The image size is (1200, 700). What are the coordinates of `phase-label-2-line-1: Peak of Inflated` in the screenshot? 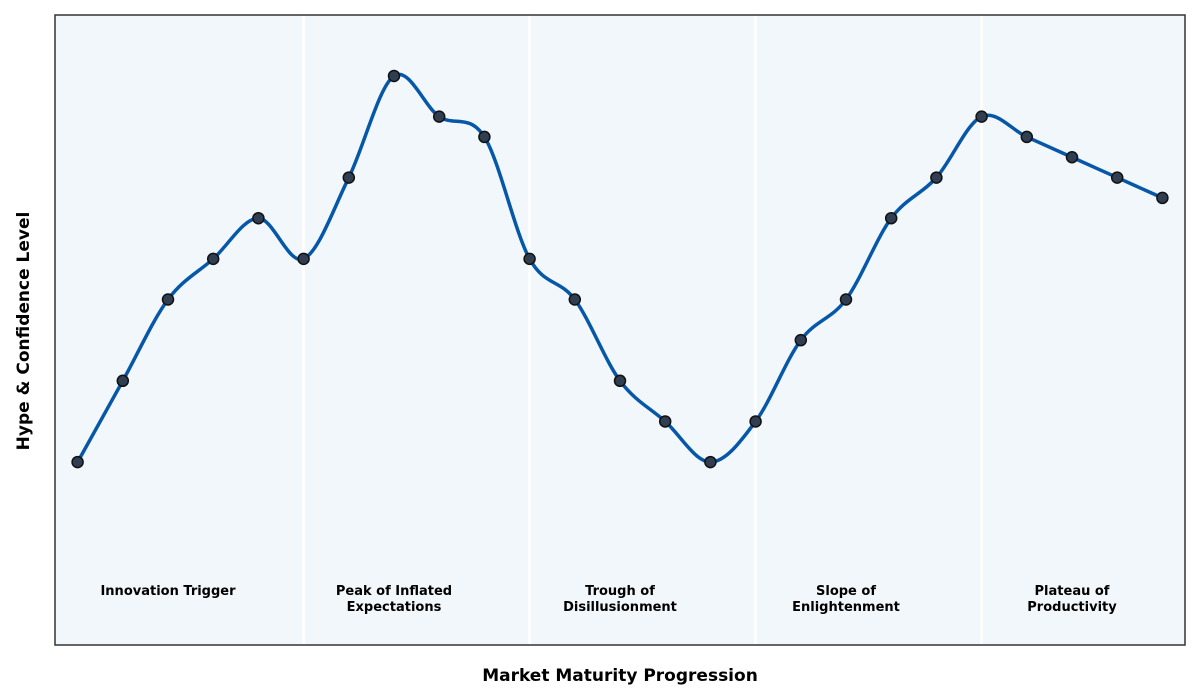 It's located at (394, 591).